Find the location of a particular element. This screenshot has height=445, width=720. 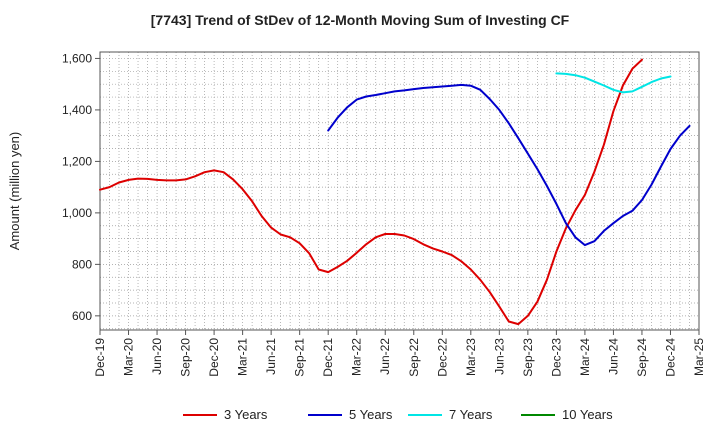

x-tick-label: Dec-20 is located at coordinates (214, 357).